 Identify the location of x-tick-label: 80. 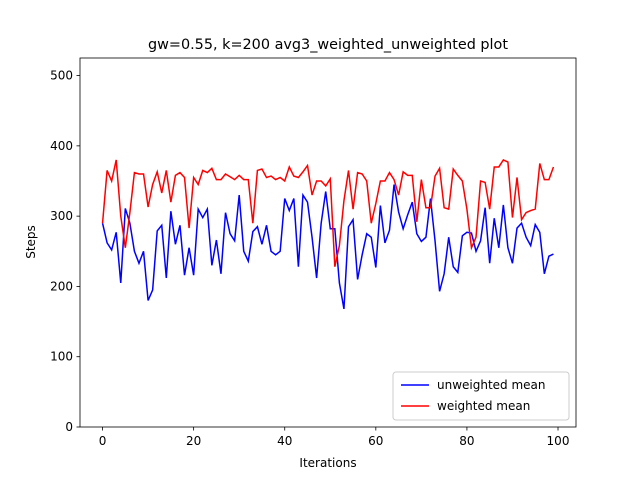
(466, 441).